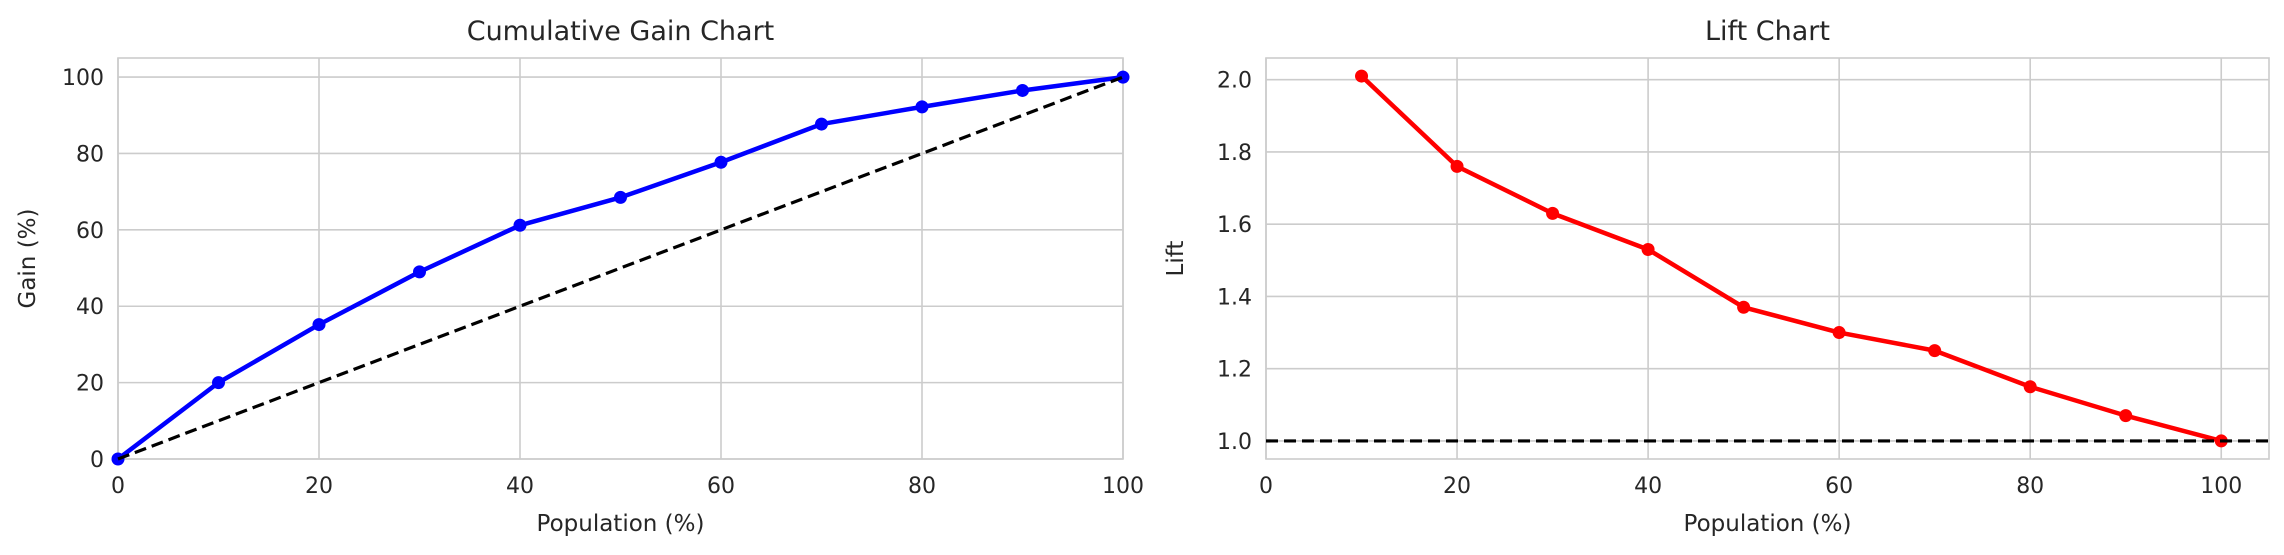  I want to click on y-tick-label: 60, so click(90, 231).